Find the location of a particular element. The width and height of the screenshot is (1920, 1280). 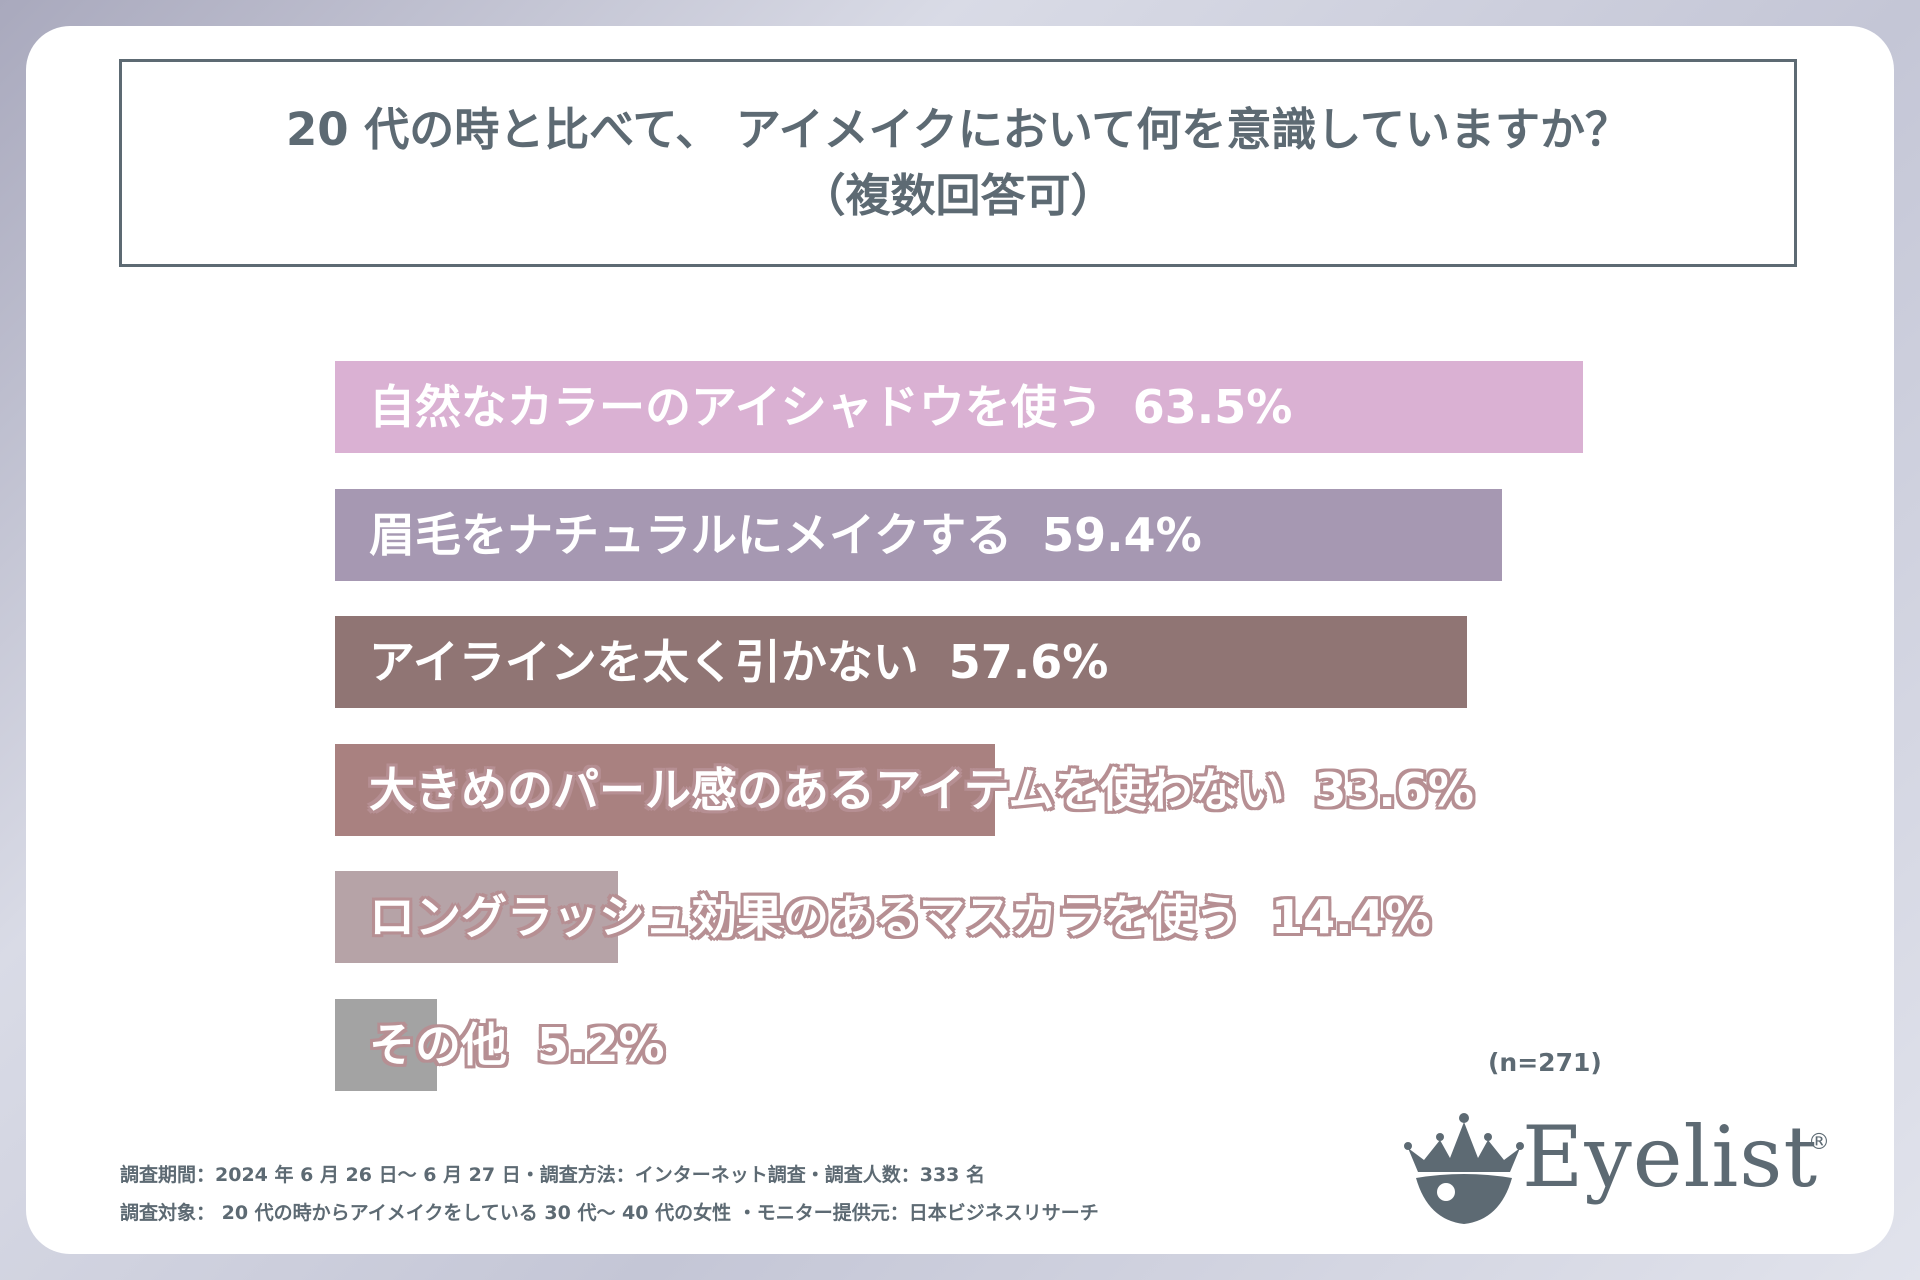

bar-label-6: その他 5.2% is located at coordinates (517, 1045).